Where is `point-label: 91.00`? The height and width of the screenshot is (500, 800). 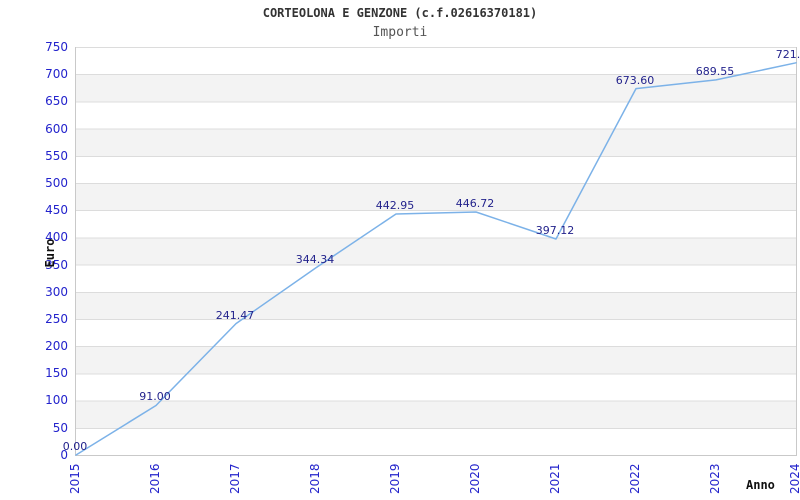 point-label: 91.00 is located at coordinates (155, 397).